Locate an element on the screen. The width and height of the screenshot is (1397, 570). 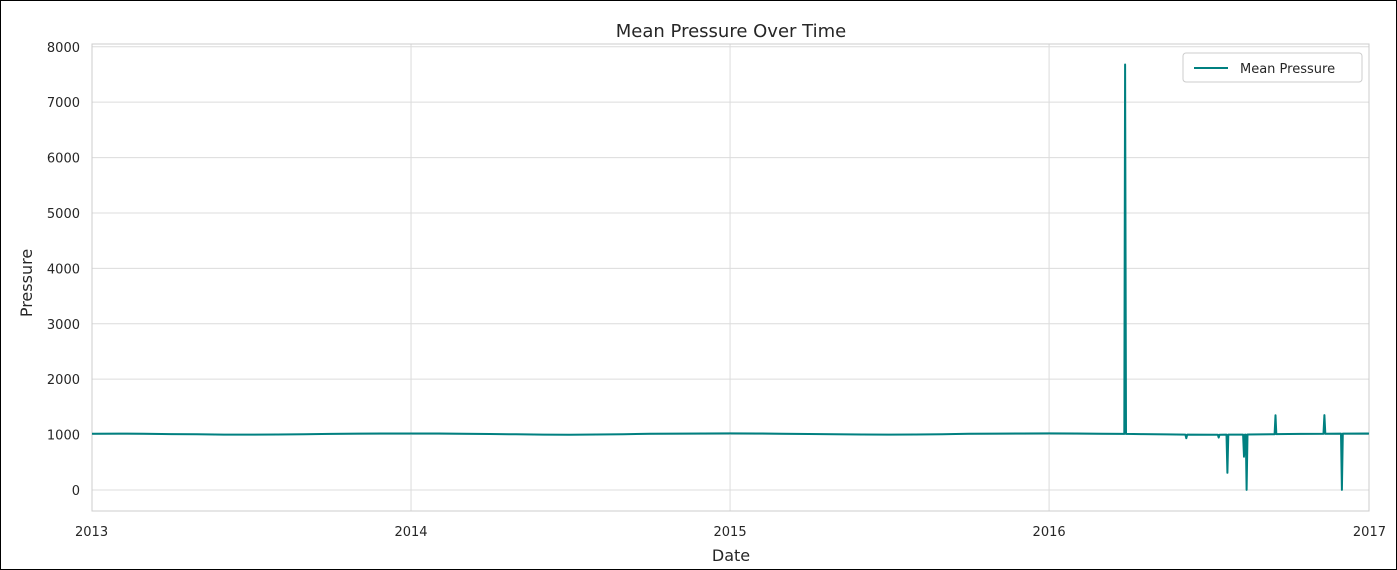
y-tick-label: 4000 is located at coordinates (63, 269).